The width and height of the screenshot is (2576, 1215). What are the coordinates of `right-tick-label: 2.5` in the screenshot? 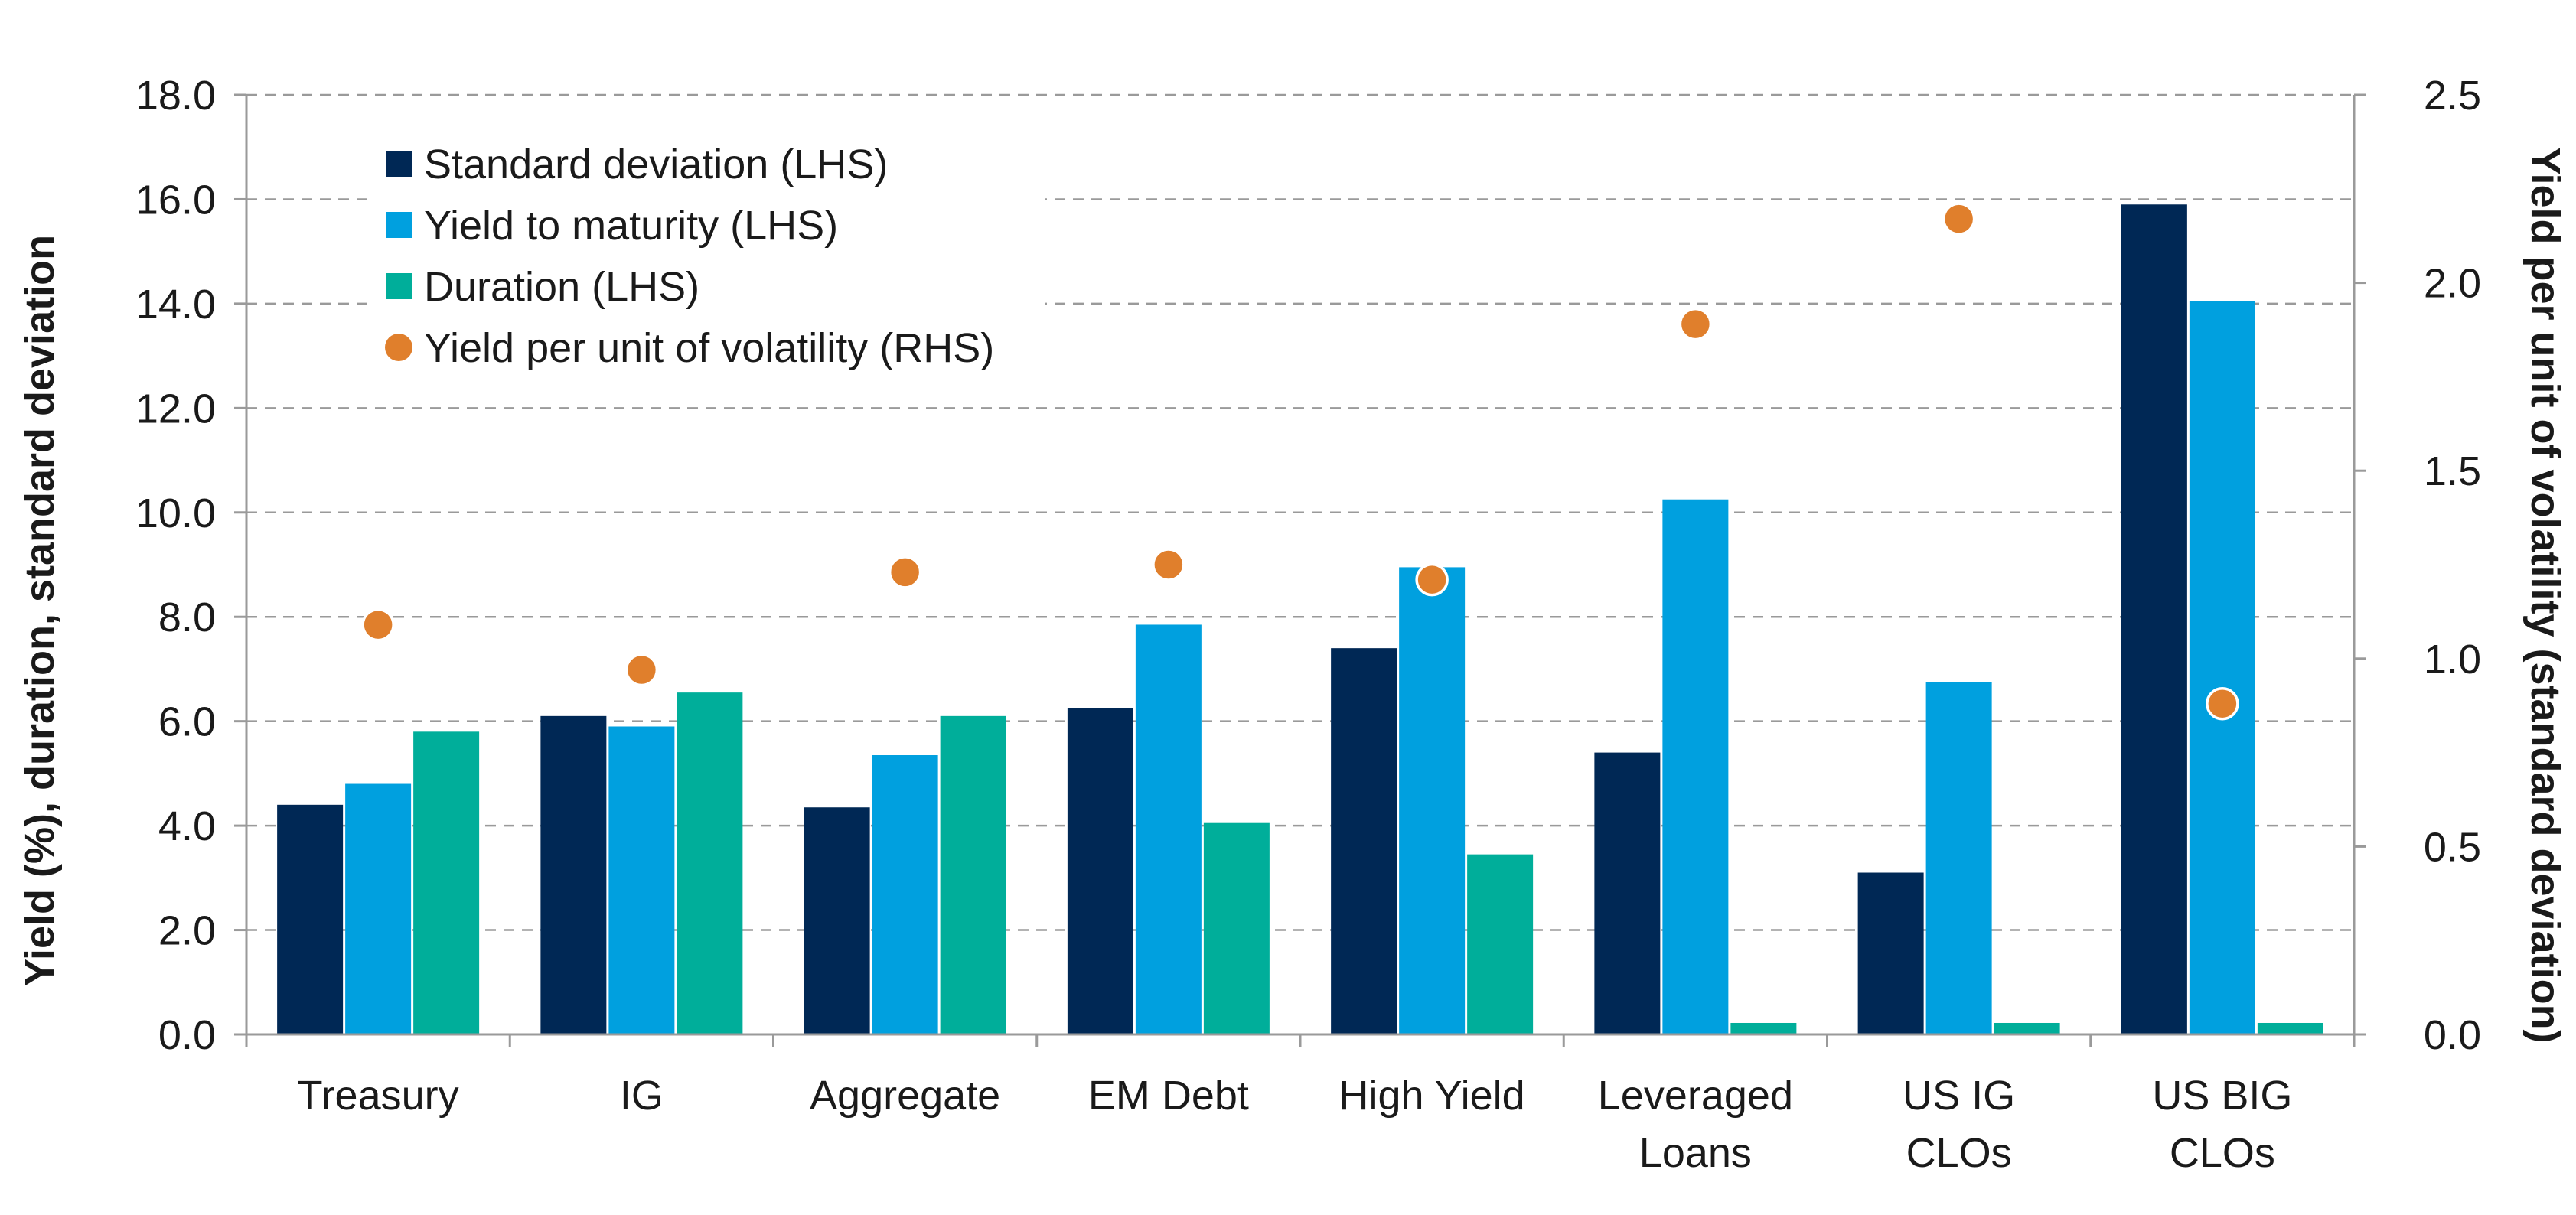 It's located at (2452, 96).